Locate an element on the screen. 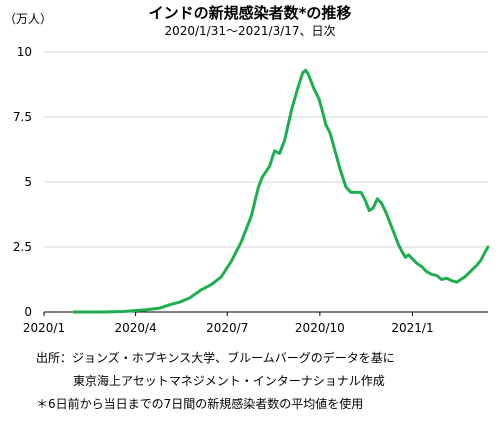  y-axis-ticks: 0 2.5 5 7.5 10 is located at coordinates (22, 182).